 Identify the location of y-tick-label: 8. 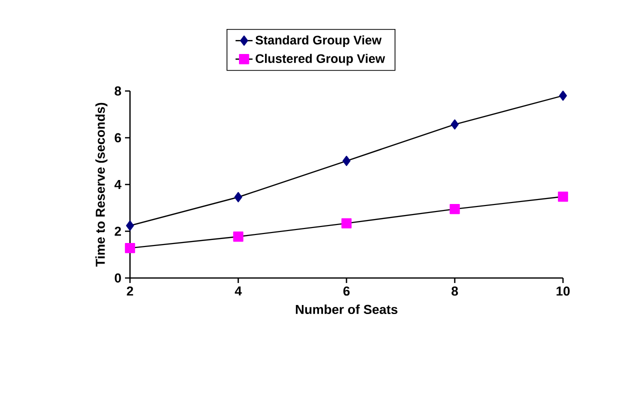
(118, 91).